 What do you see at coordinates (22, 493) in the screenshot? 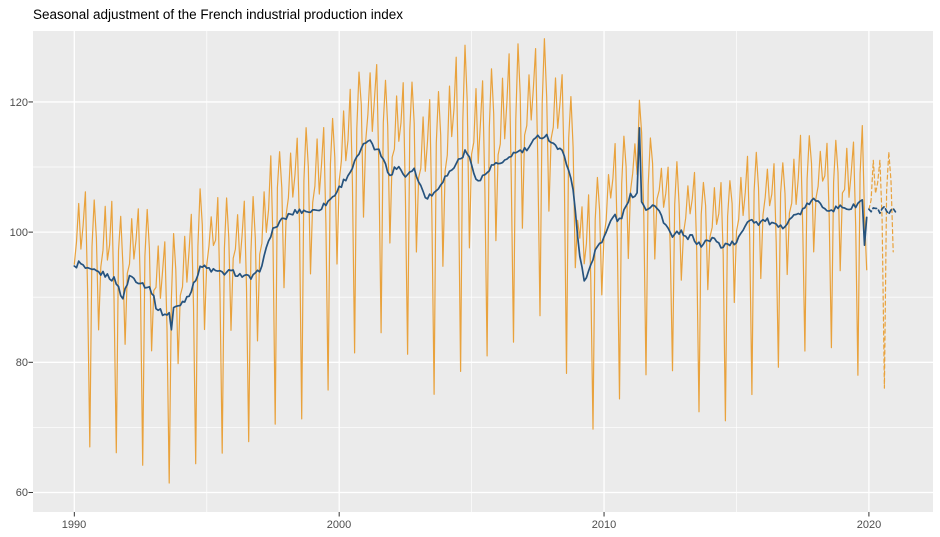
I see `y-axis-tick-label-60: 60` at bounding box center [22, 493].